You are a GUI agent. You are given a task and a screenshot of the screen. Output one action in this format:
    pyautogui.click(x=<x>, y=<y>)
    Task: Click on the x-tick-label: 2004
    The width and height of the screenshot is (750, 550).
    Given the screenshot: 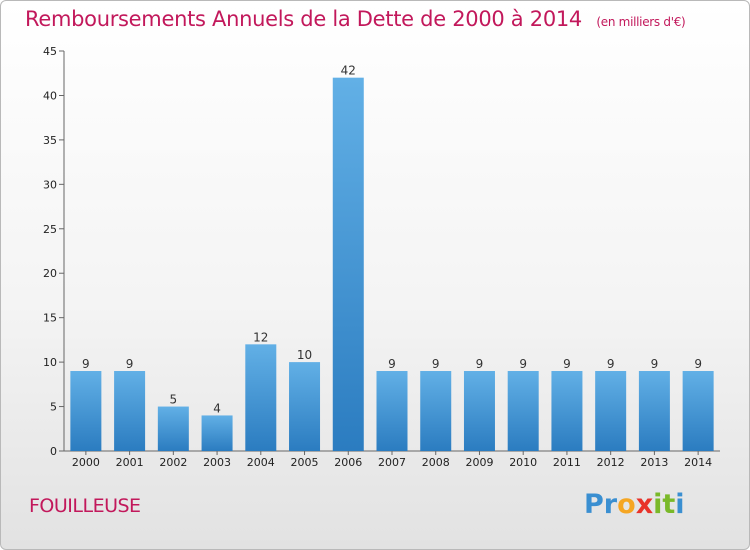 What is the action you would take?
    pyautogui.click(x=261, y=462)
    